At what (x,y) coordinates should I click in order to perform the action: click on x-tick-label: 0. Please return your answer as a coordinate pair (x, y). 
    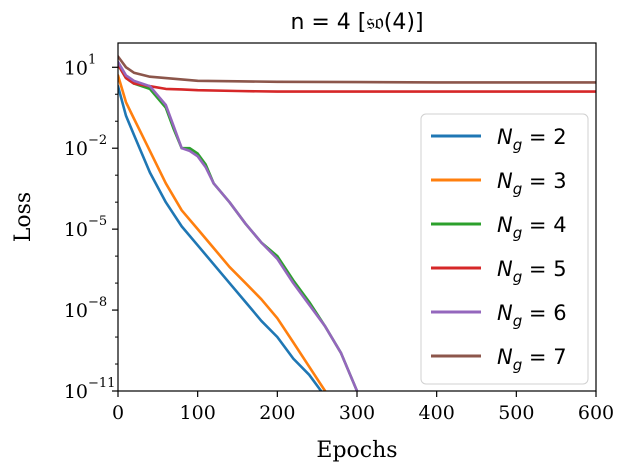
    Looking at the image, I should click on (118, 413).